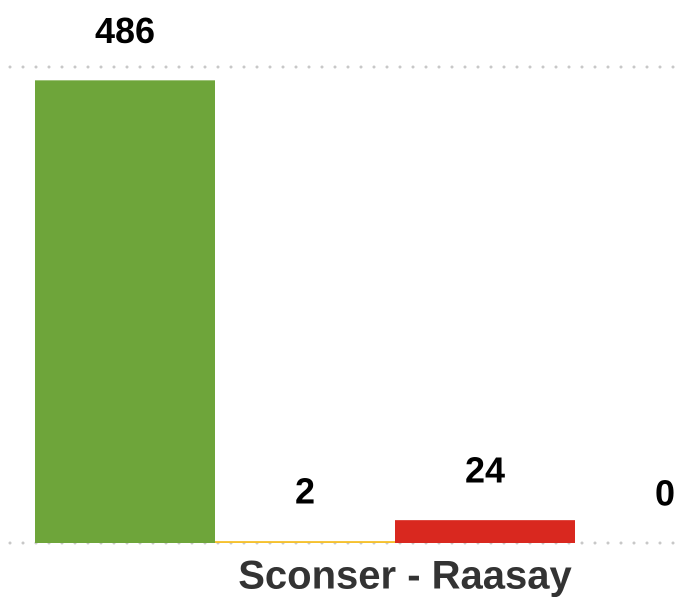 This screenshot has width=682, height=602. What do you see at coordinates (305, 491) in the screenshot?
I see `value-label: 2` at bounding box center [305, 491].